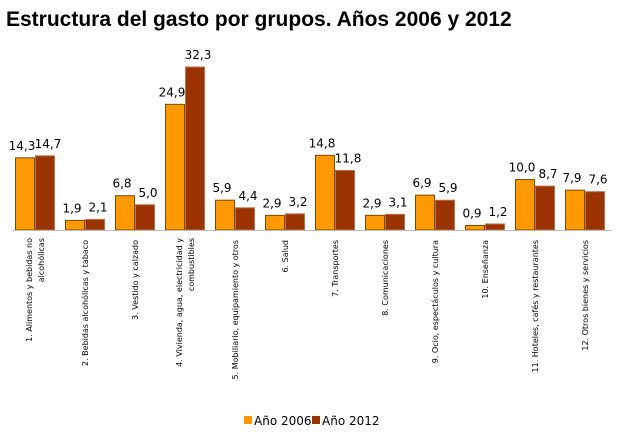 The height and width of the screenshot is (436, 619). I want to click on data-label: 8,7, so click(547, 174).